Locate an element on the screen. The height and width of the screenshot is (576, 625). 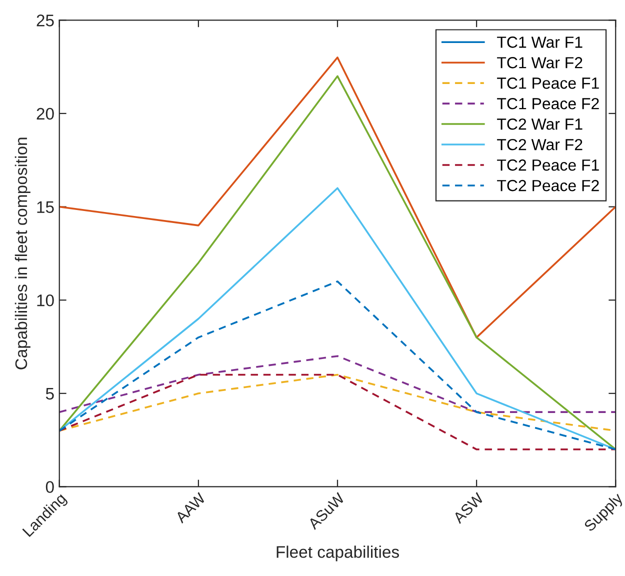
x-axis-title: Fleet capabilities is located at coordinates (337, 554).